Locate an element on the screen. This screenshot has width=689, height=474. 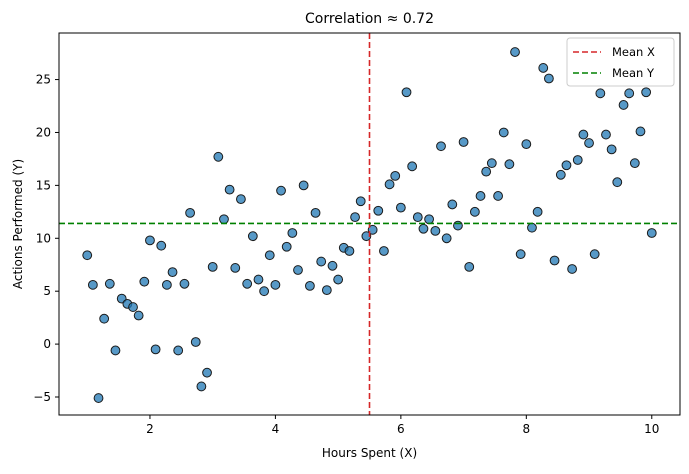
legend: Mean X Mean Y is located at coordinates (620, 62).